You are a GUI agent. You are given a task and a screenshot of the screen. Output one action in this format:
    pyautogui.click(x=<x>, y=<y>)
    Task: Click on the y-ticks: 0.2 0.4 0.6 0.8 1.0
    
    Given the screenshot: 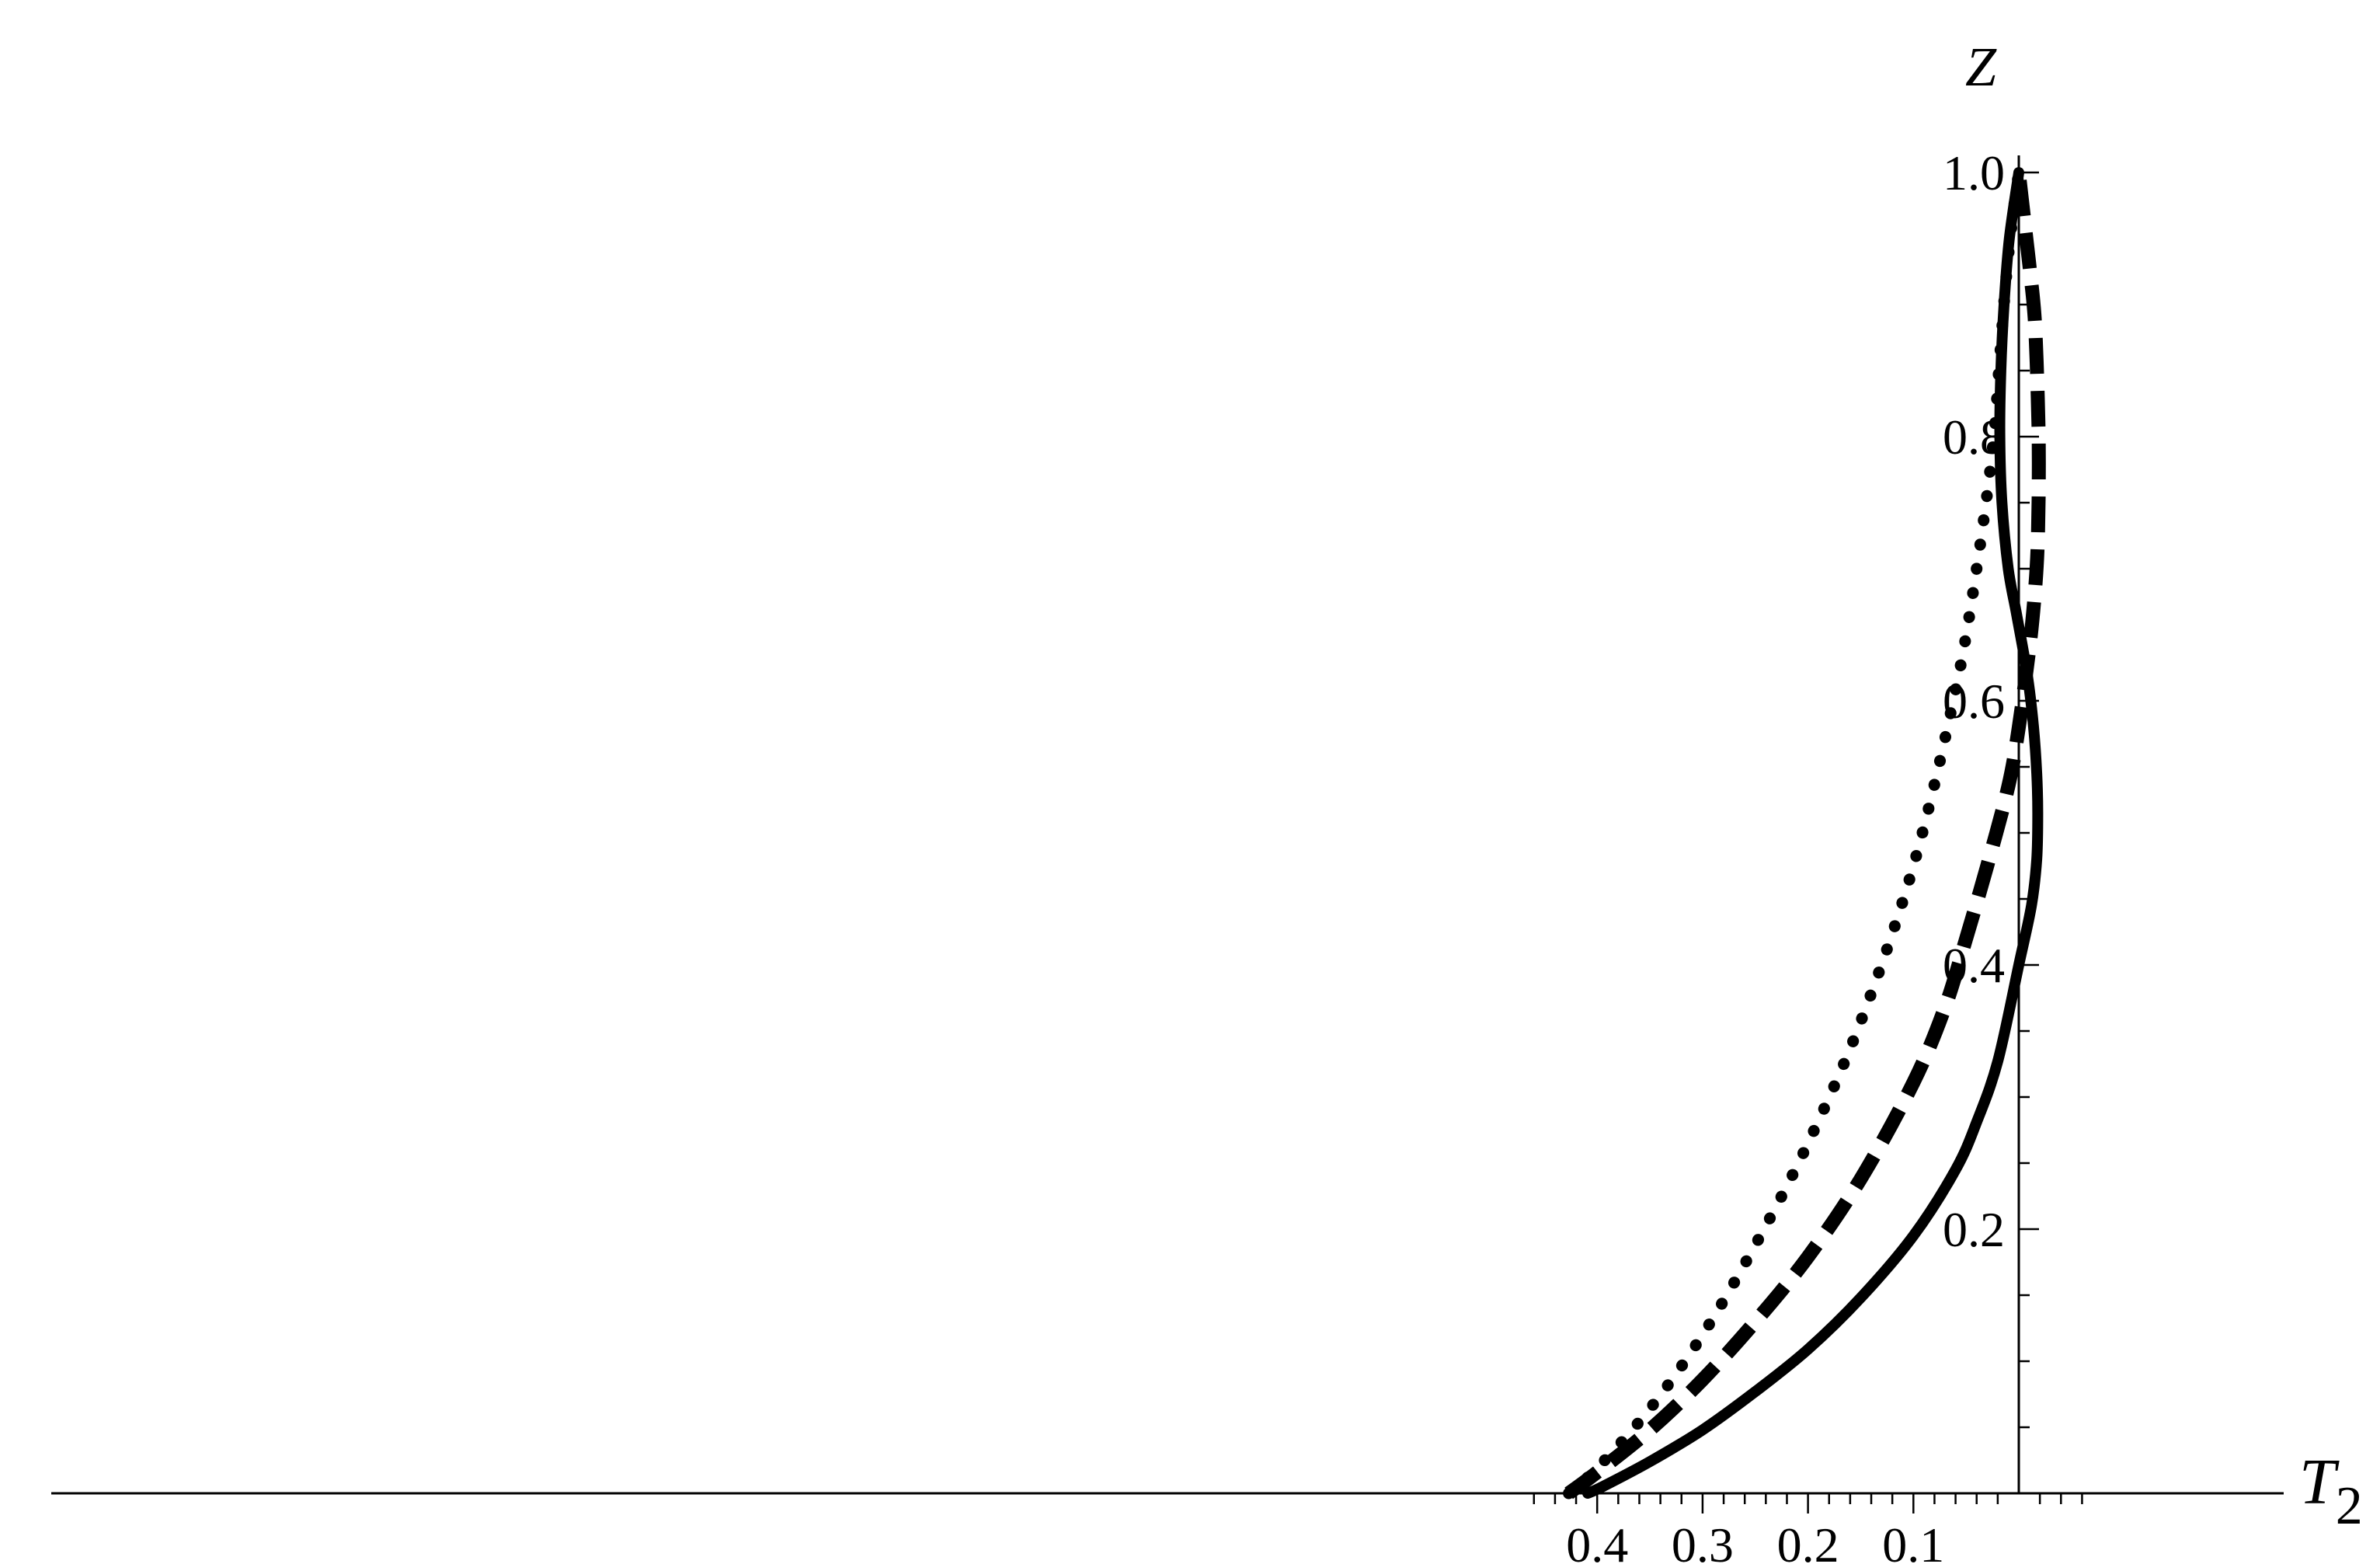 What is the action you would take?
    pyautogui.click(x=1991, y=787)
    